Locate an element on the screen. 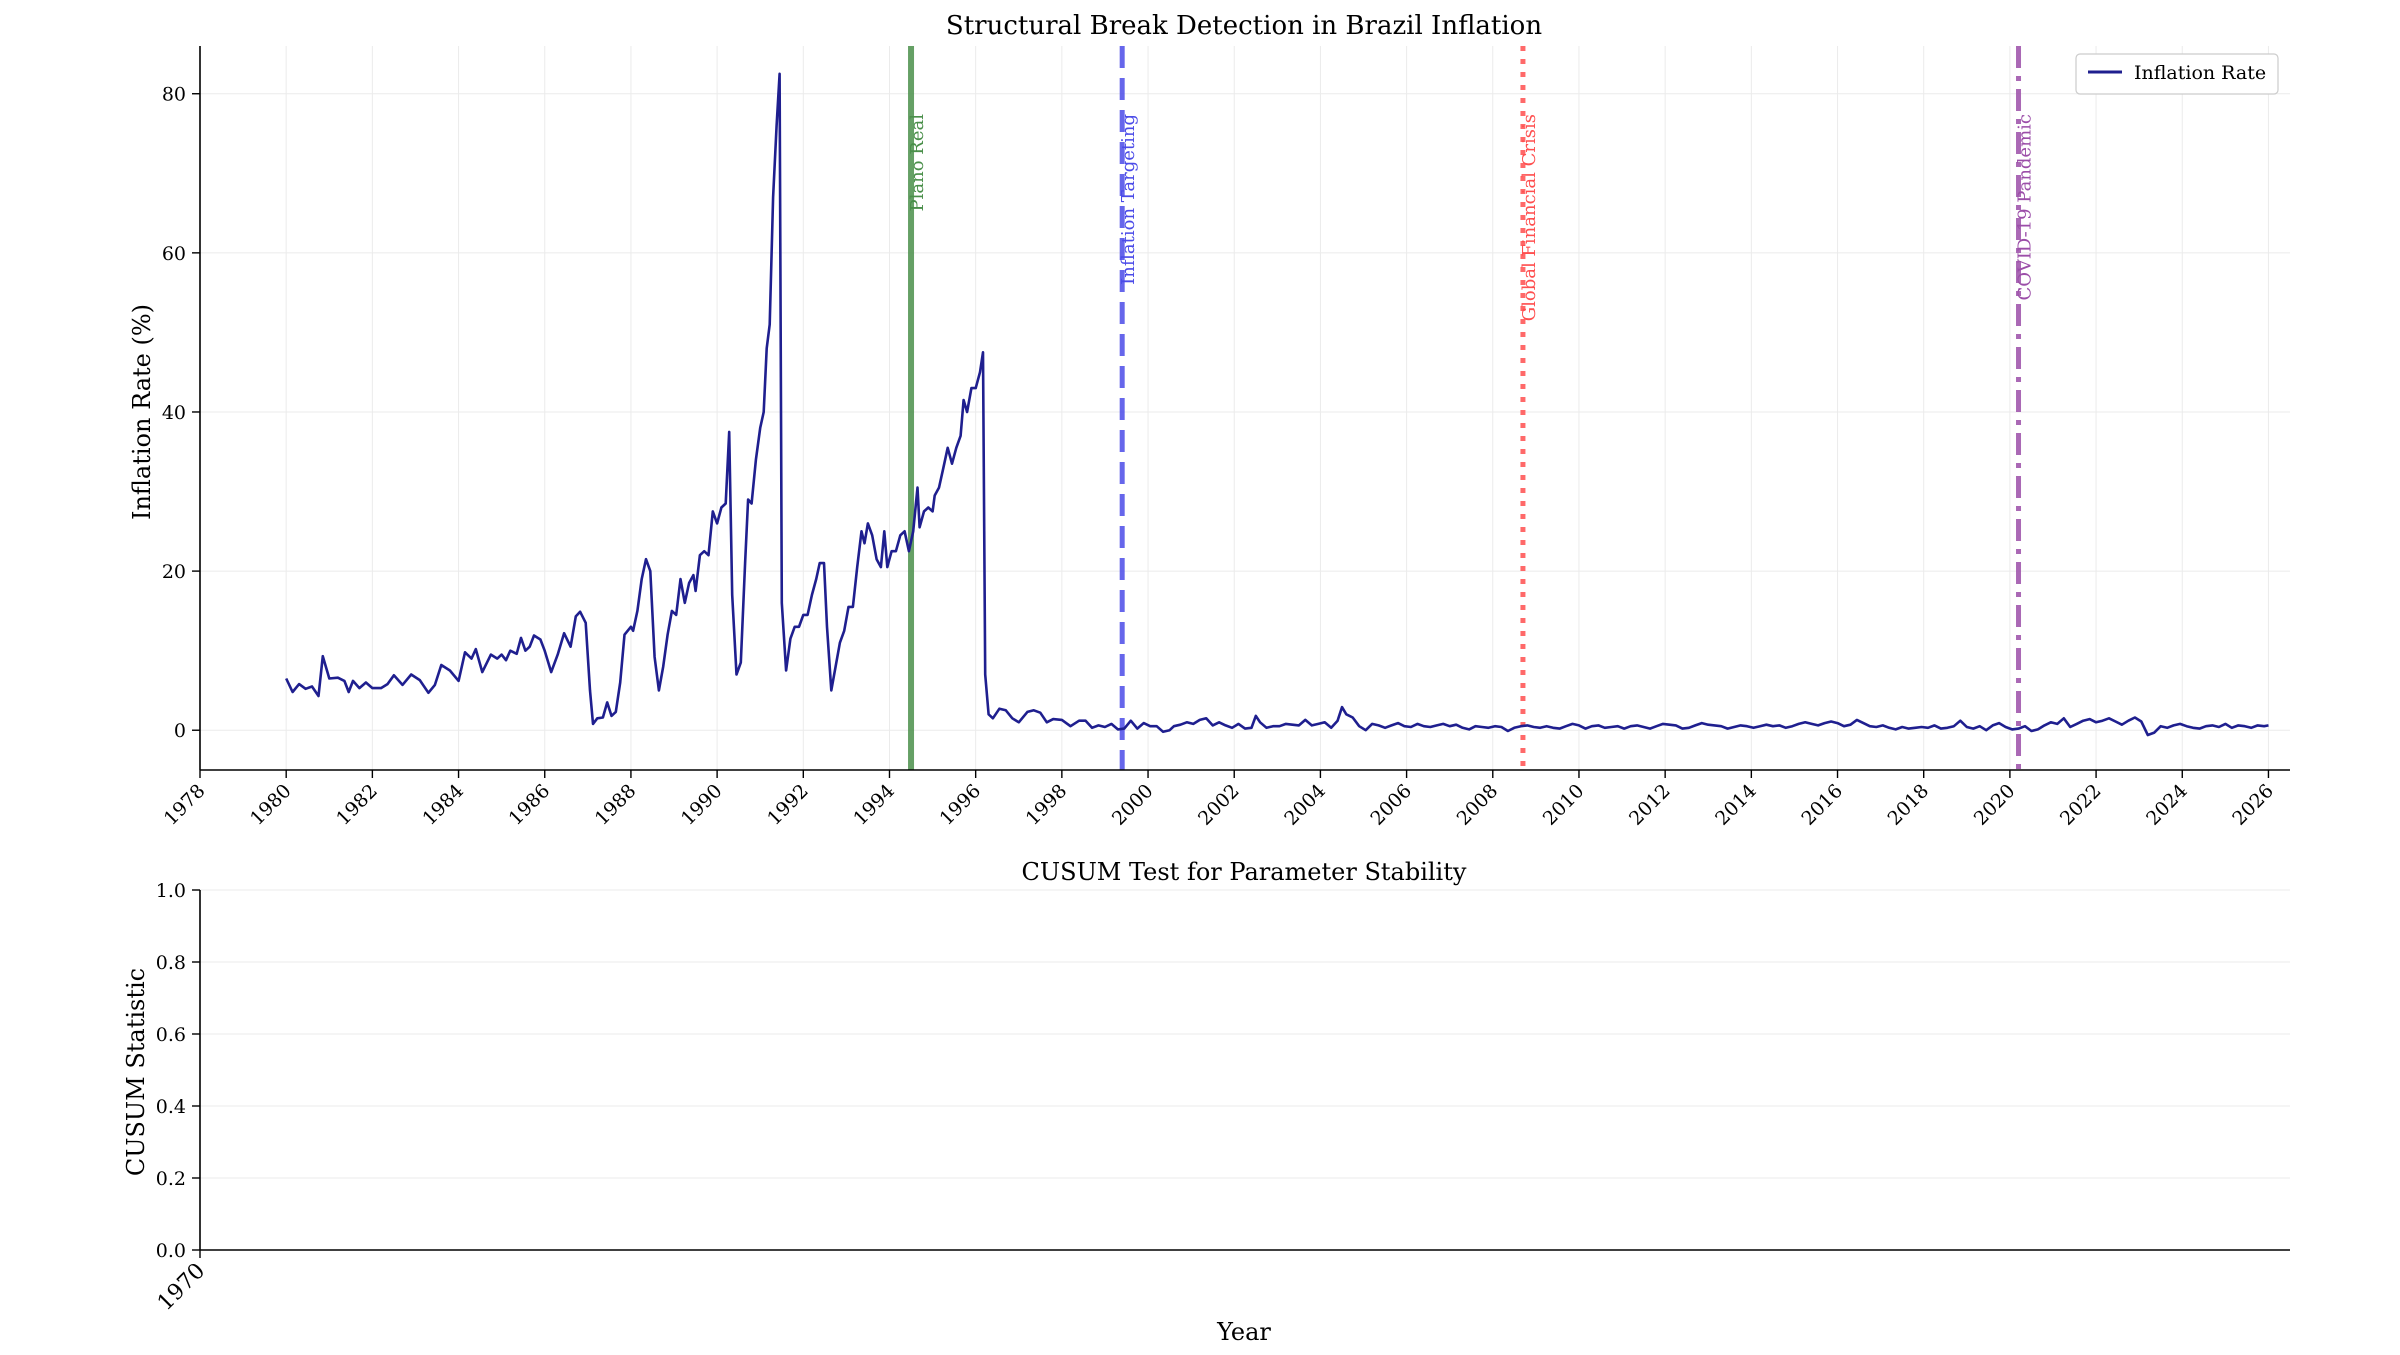 The height and width of the screenshot is (1355, 2400). x-tick-label: 1978 is located at coordinates (185, 805).